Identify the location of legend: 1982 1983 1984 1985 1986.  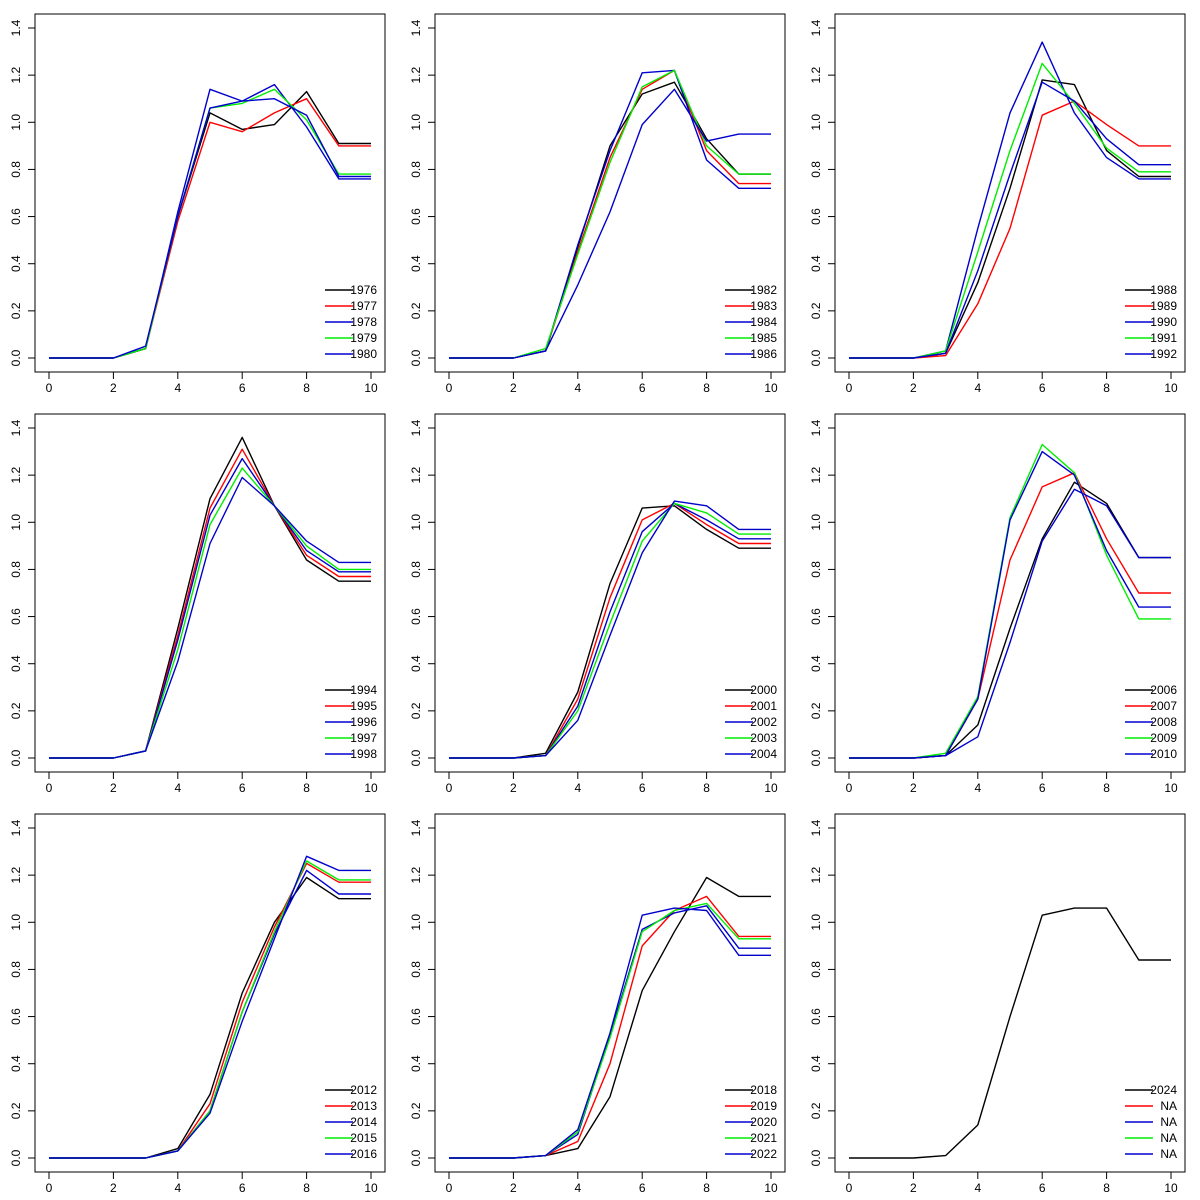
(751, 322).